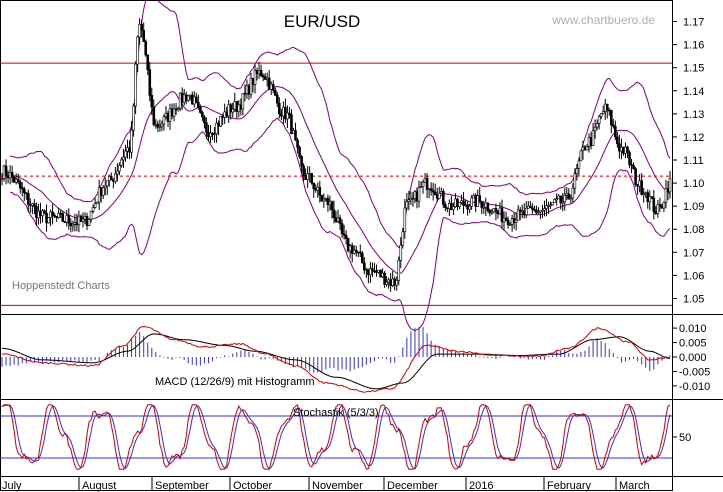  What do you see at coordinates (337, 486) in the screenshot?
I see `x-tick-label: November` at bounding box center [337, 486].